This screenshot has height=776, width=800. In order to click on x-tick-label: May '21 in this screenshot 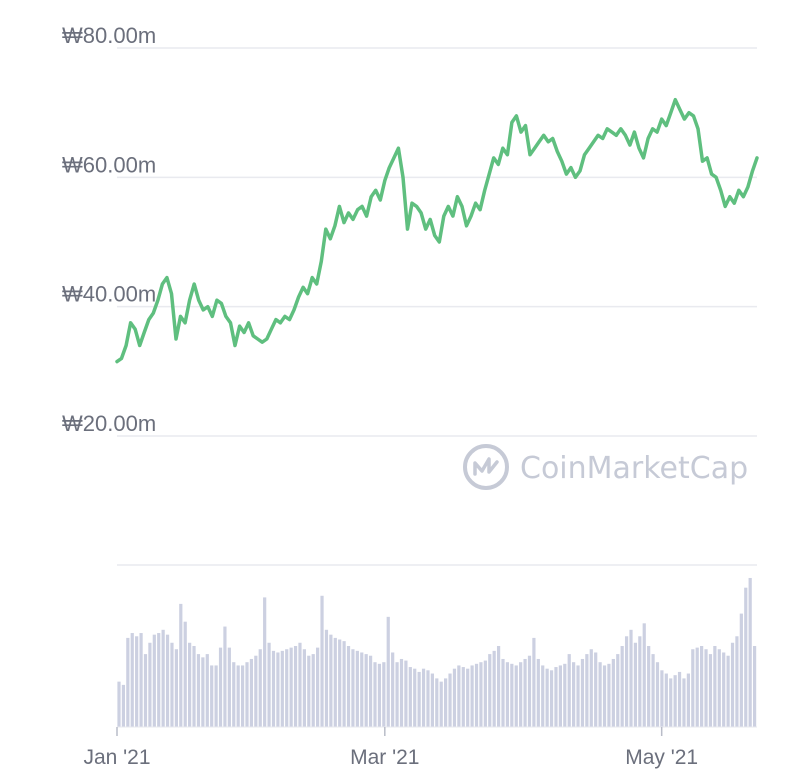, I will do `click(661, 757)`.